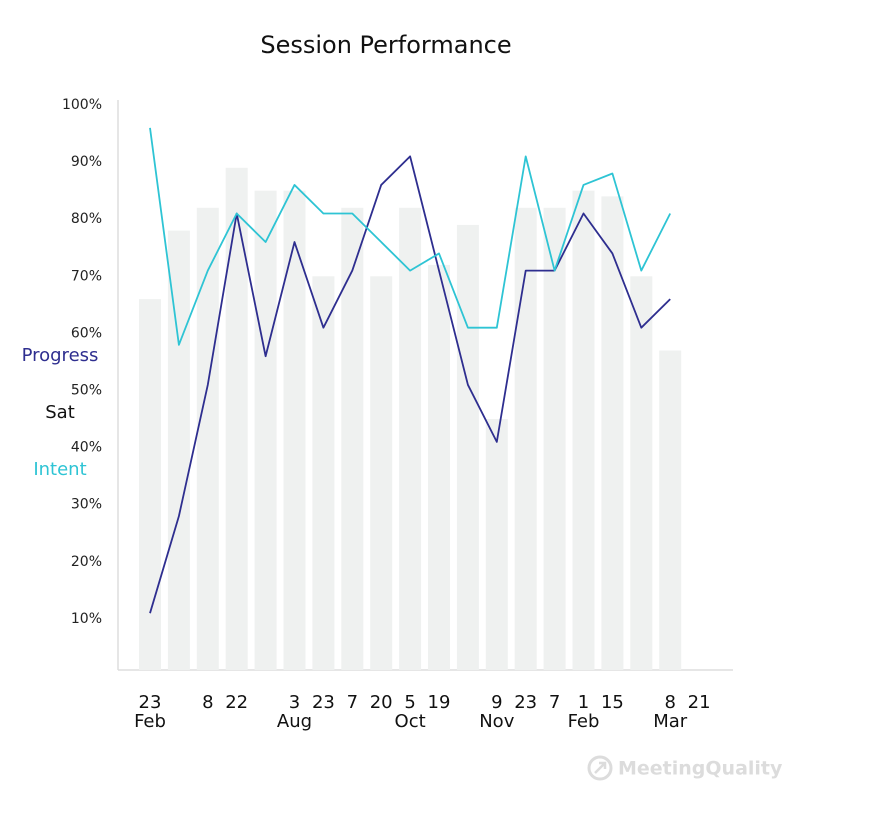 The width and height of the screenshot is (880, 814). What do you see at coordinates (699, 702) in the screenshot?
I see `x-tick-label: 21` at bounding box center [699, 702].